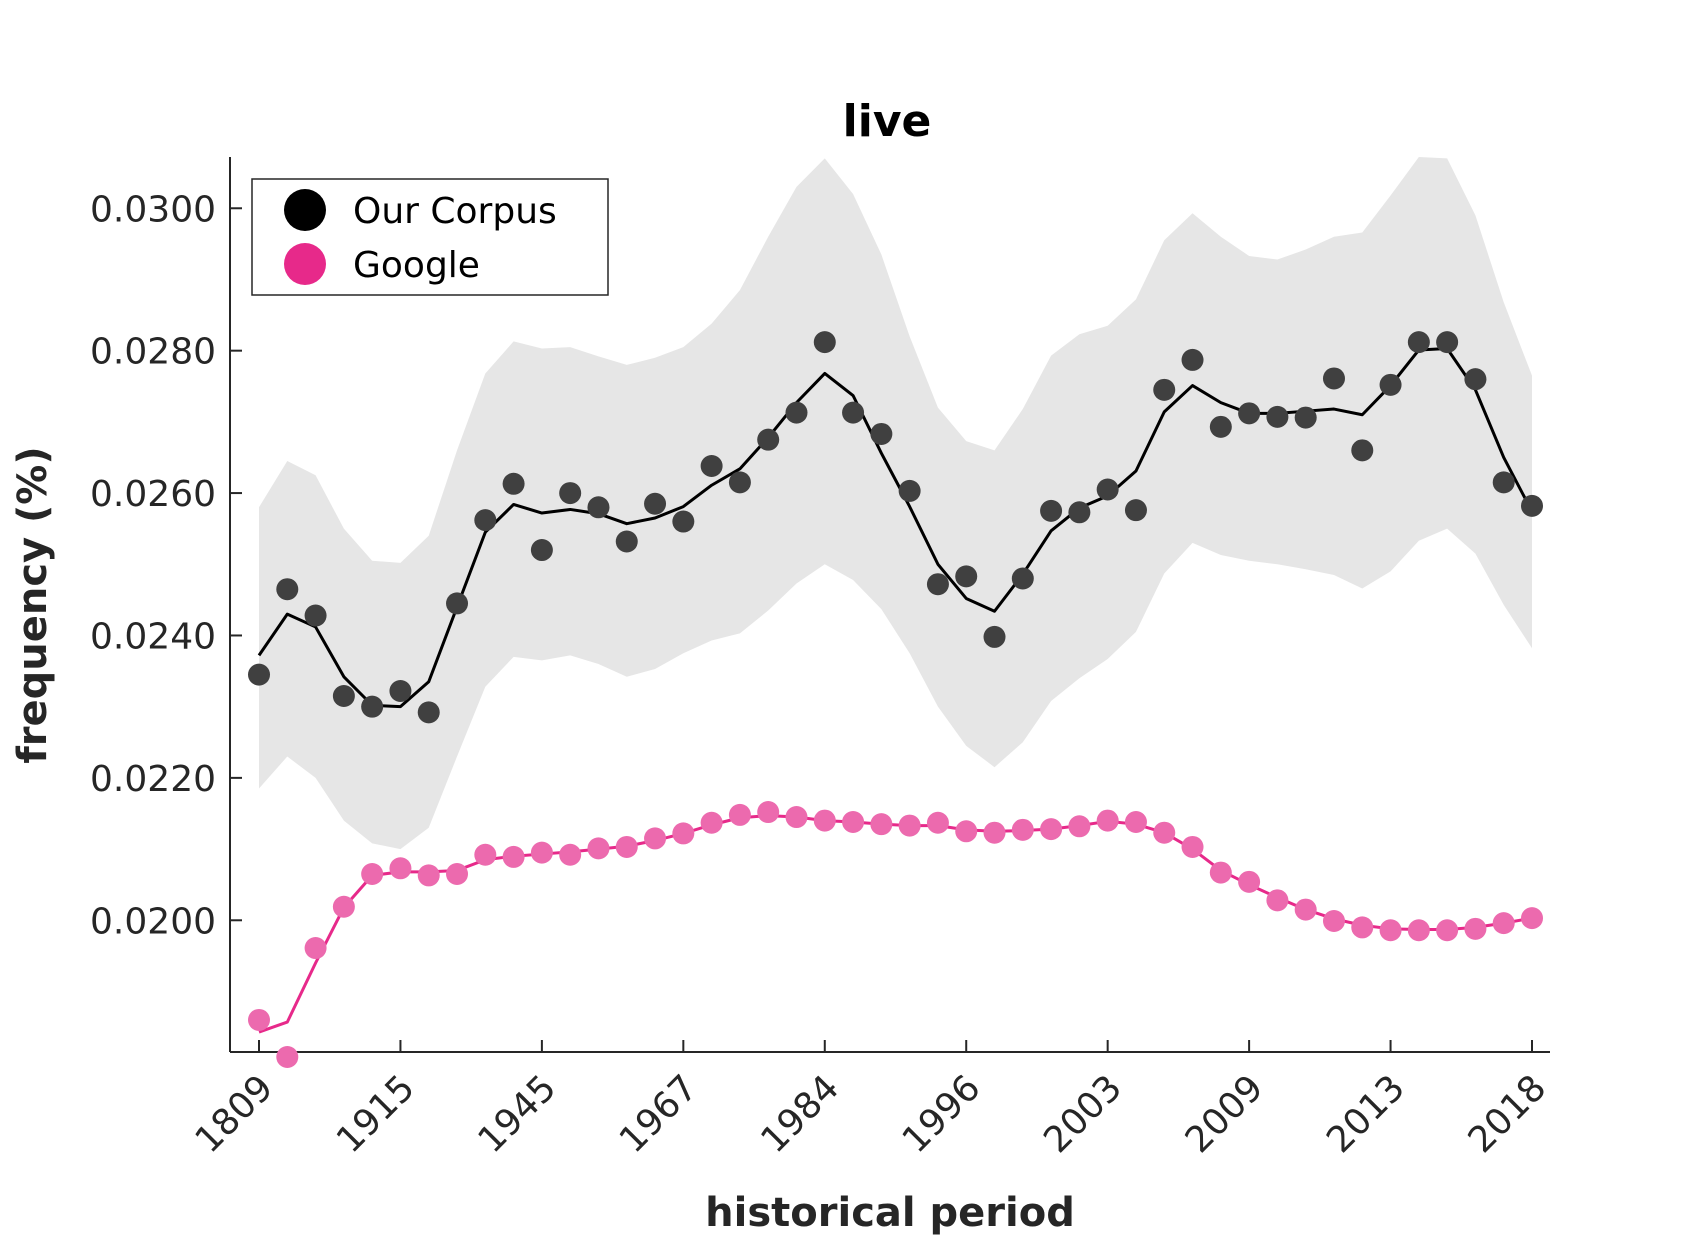 Image resolution: width=1700 pixels, height=1246 pixels. Describe the element at coordinates (895, 924) in the screenshot. I see `series-line-google` at that location.